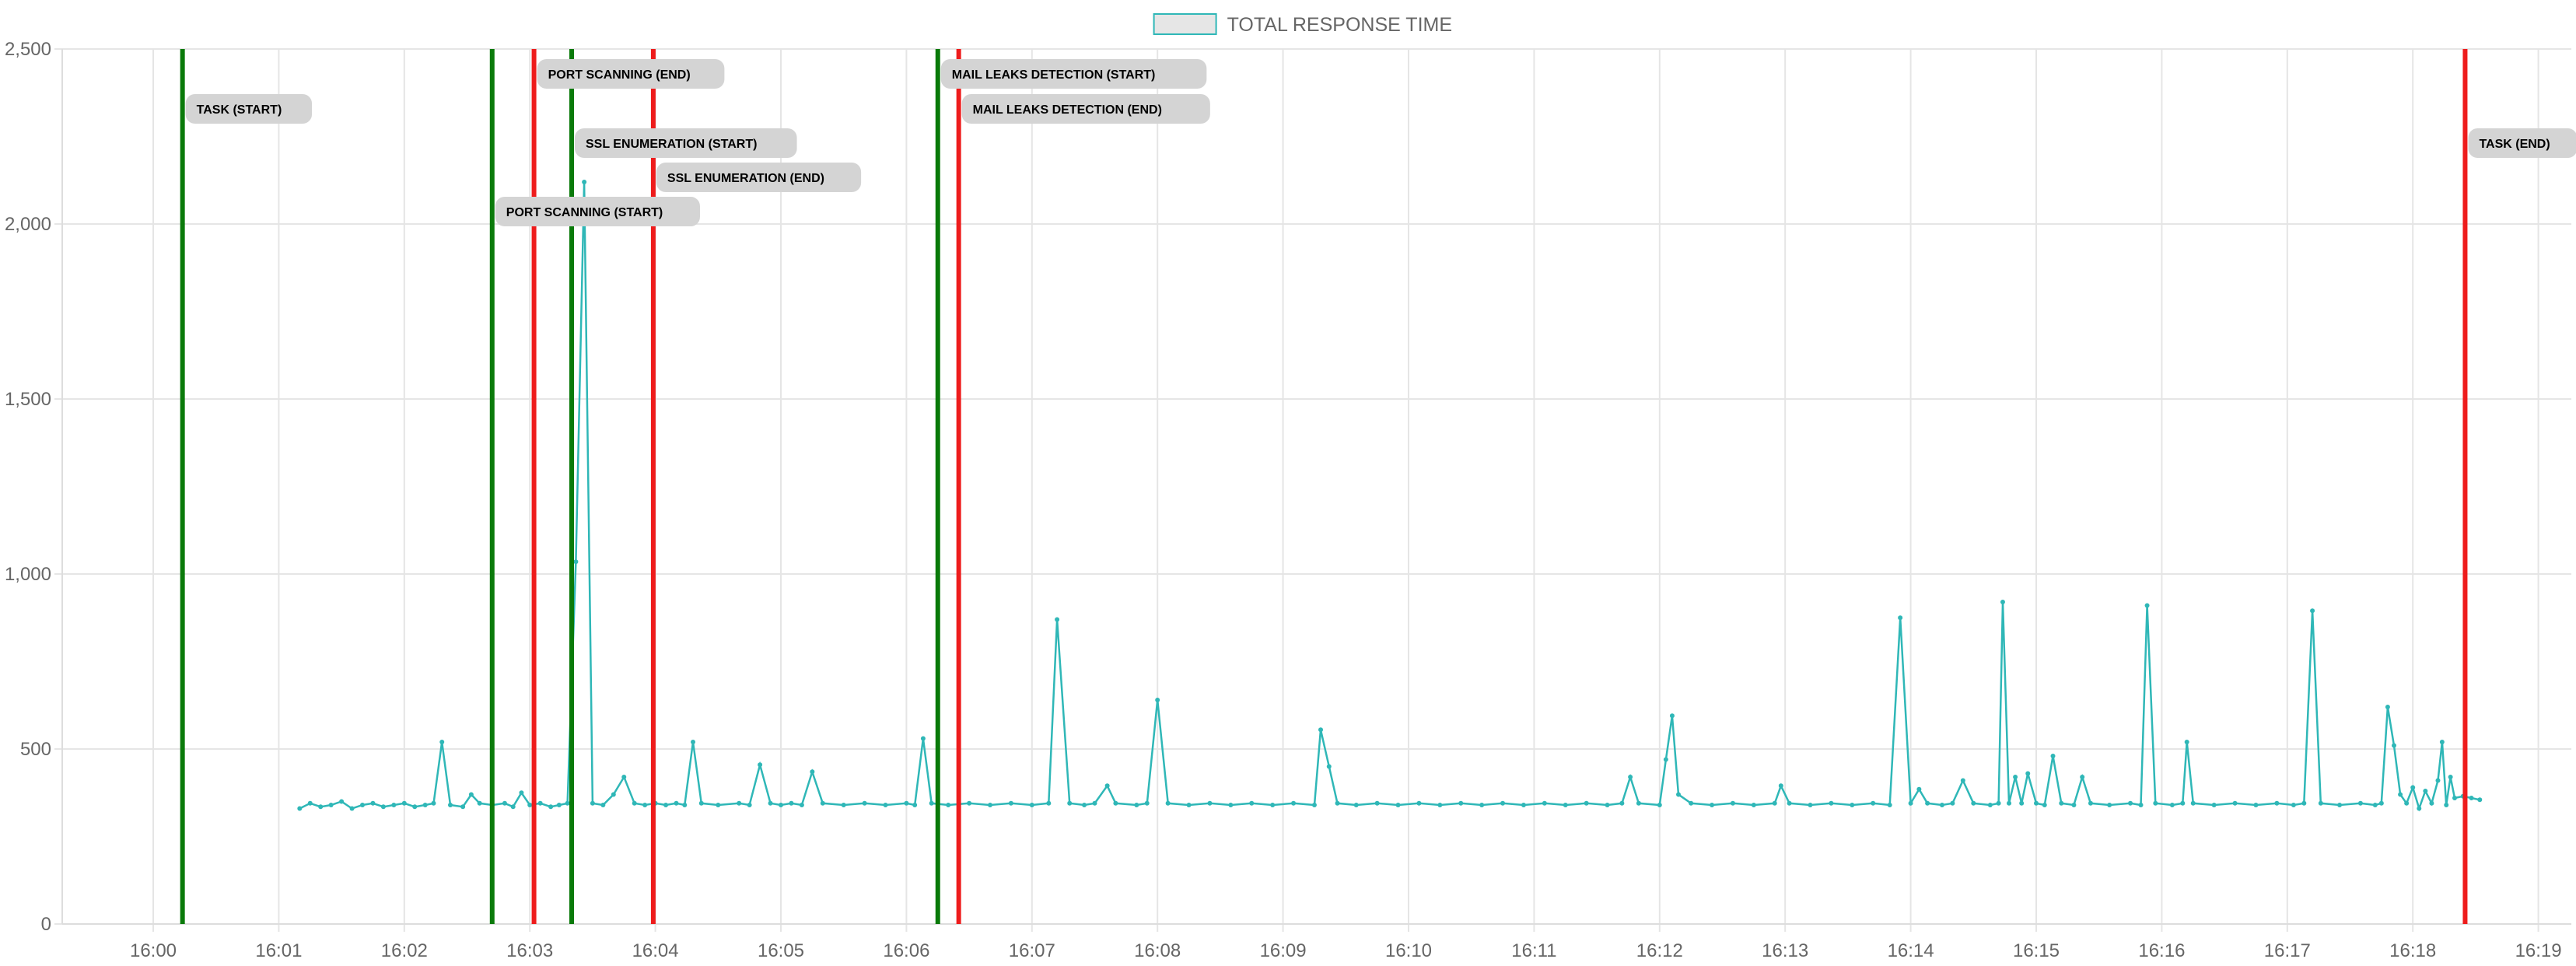 This screenshot has height=966, width=2576. I want to click on annotation-label: TASK (END), so click(2522, 143).